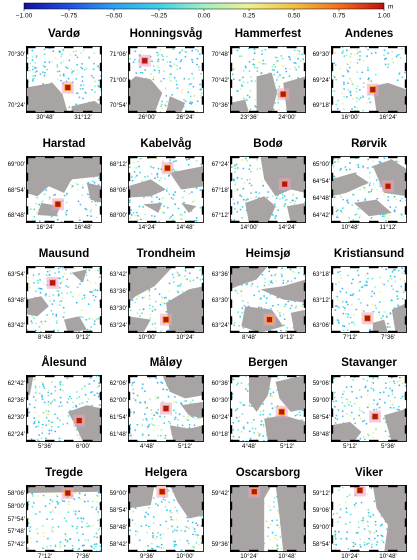  What do you see at coordinates (16, 275) in the screenshot?
I see `latitude-tick-label: 63°54'` at bounding box center [16, 275].